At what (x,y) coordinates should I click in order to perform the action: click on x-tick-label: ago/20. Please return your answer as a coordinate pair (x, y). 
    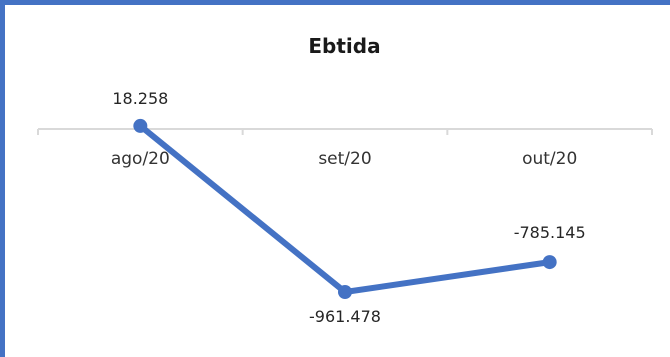
    Looking at the image, I should click on (140, 159).